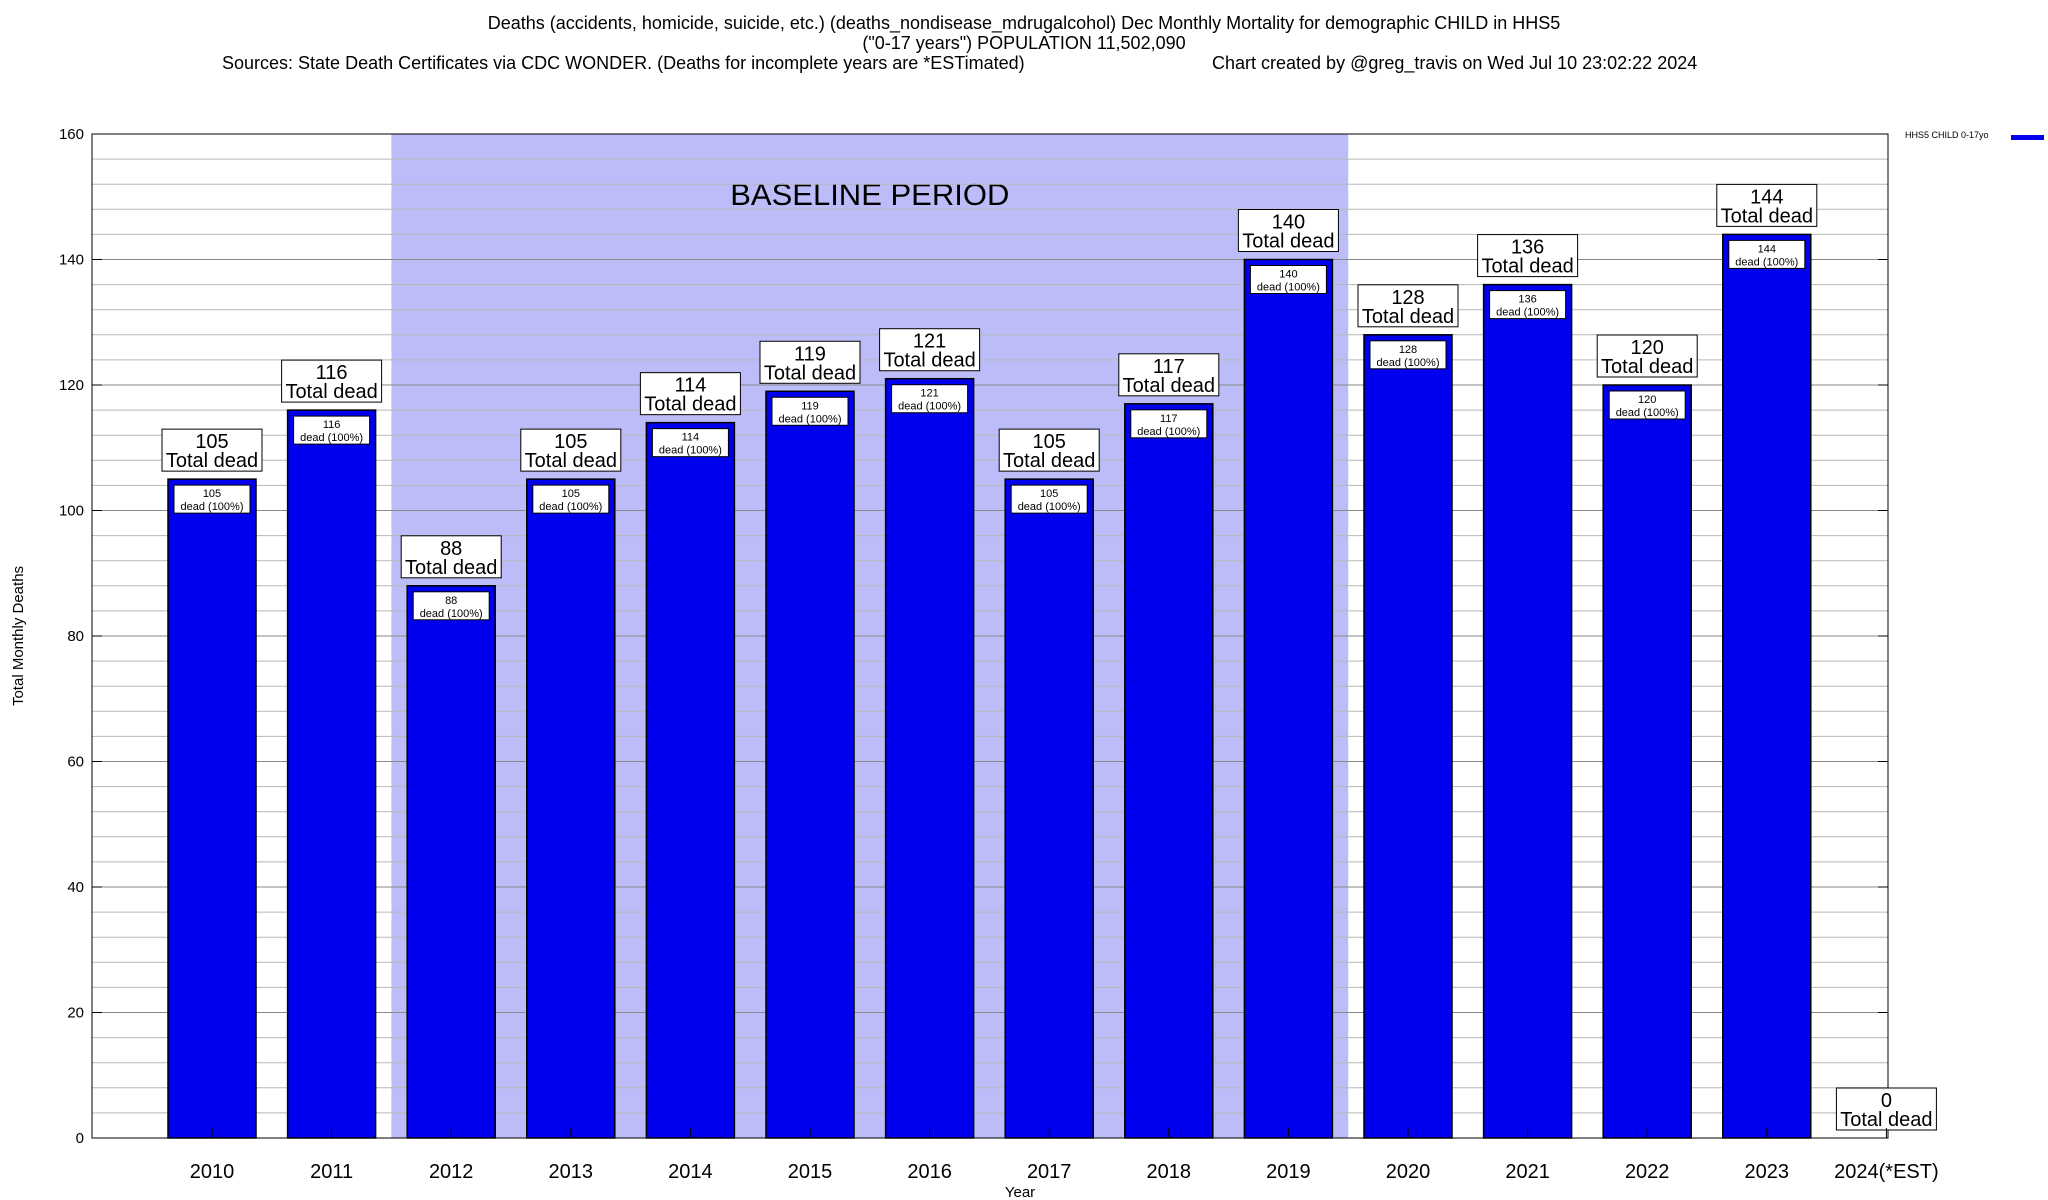 The image size is (2048, 1200). I want to click on x-tick-label: 2014, so click(690, 1172).